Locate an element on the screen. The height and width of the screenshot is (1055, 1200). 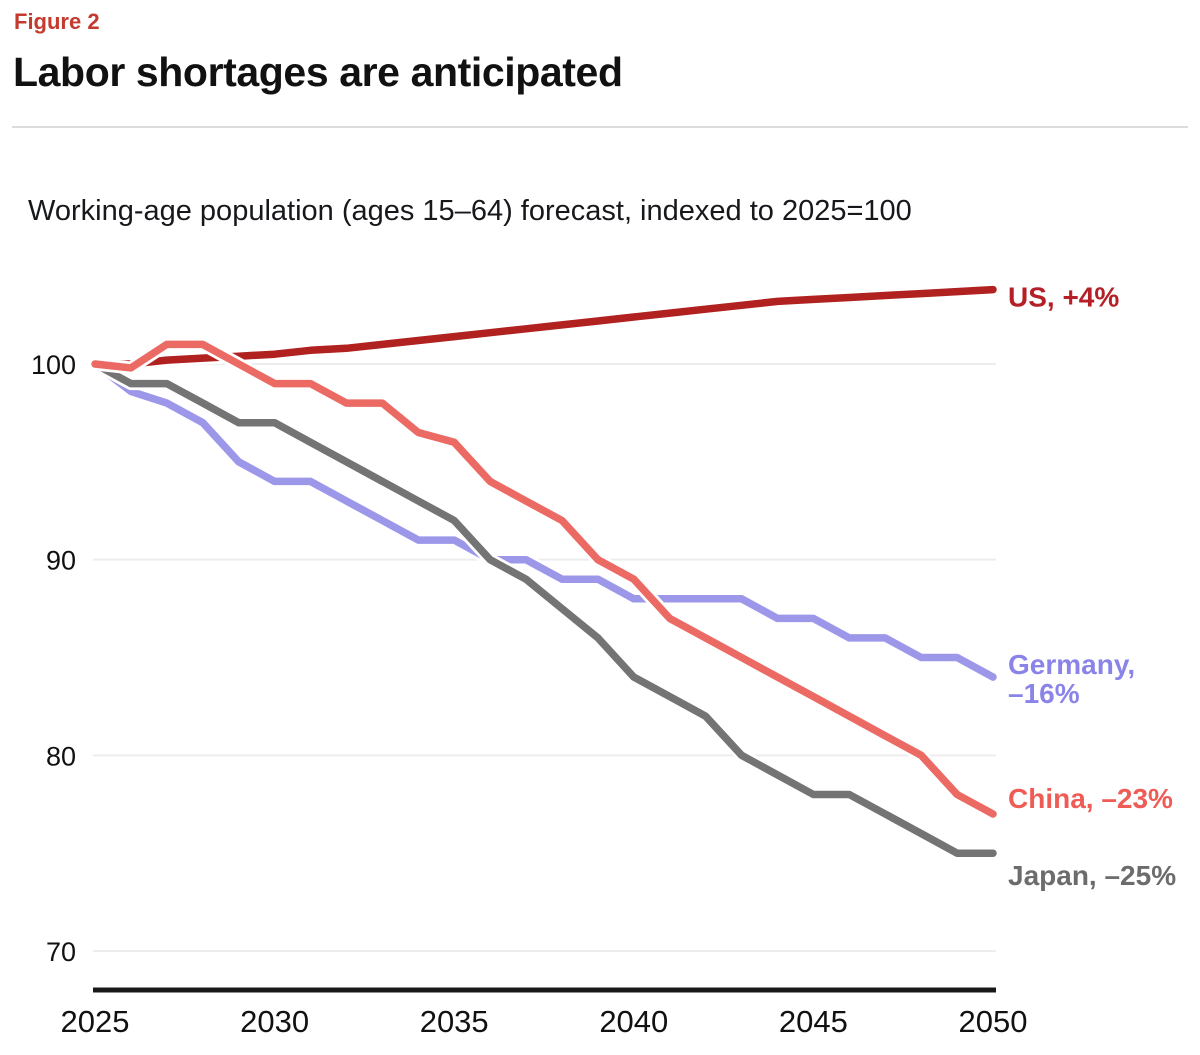
series-label-germany-line1: Germany, is located at coordinates (1071, 664).